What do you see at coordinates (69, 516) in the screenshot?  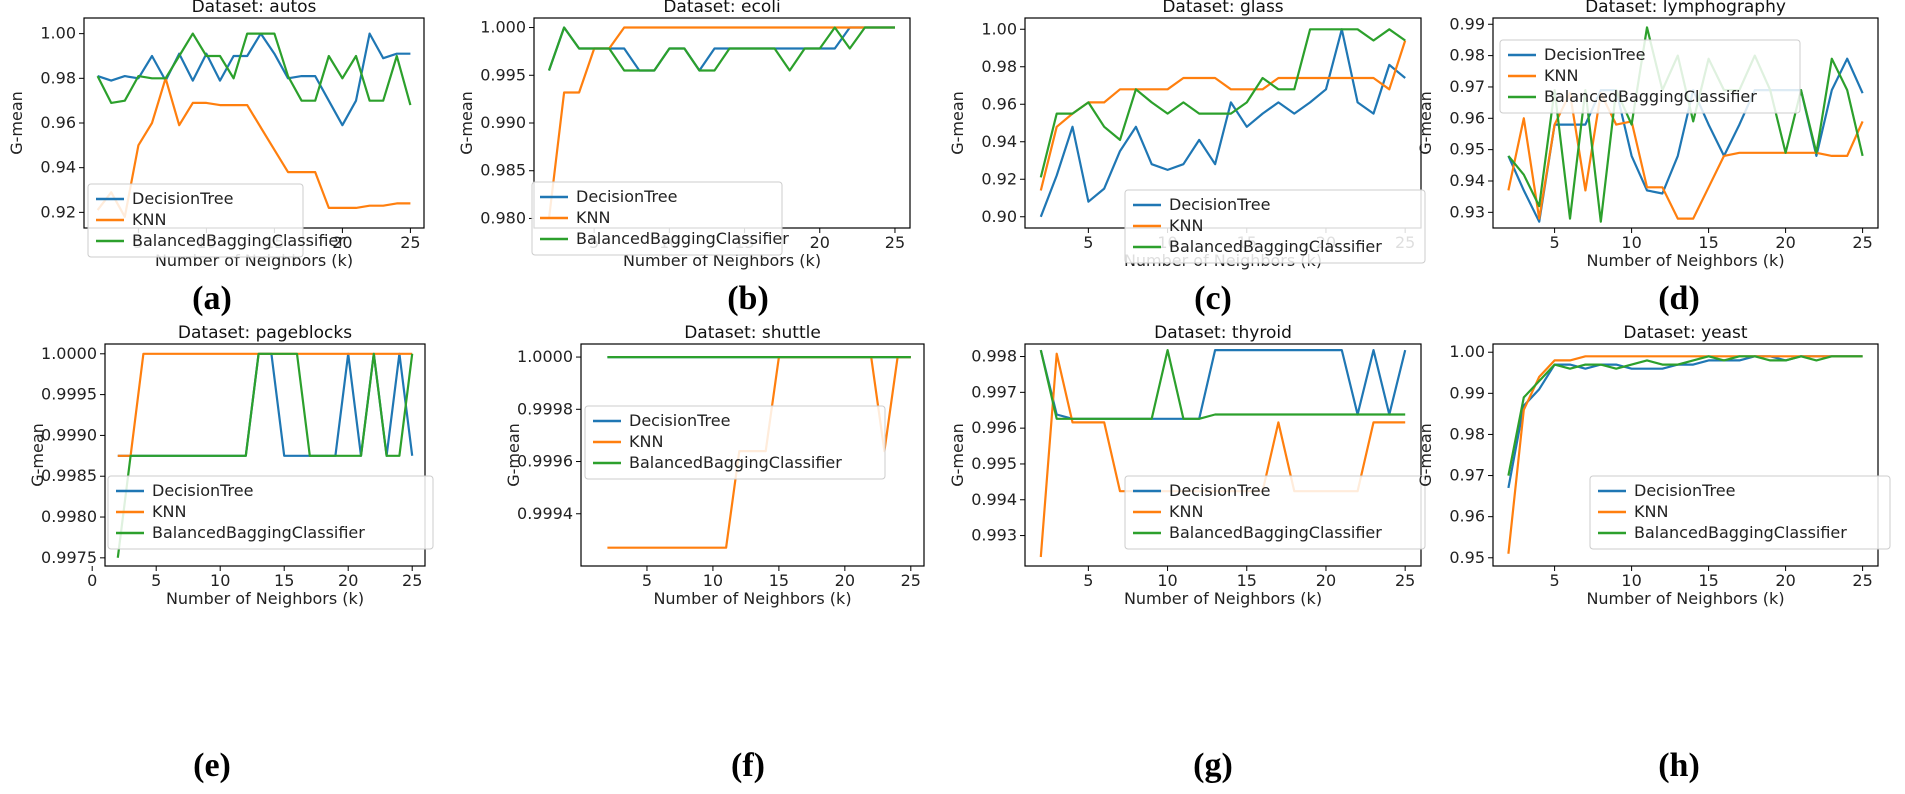 I see `y-tick-label: 0.9980` at bounding box center [69, 516].